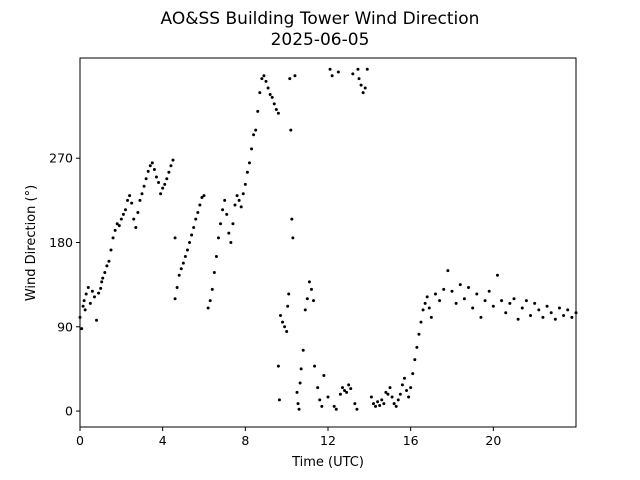 Image resolution: width=640 pixels, height=480 pixels. What do you see at coordinates (411, 440) in the screenshot?
I see `x-tick-label: 16` at bounding box center [411, 440].